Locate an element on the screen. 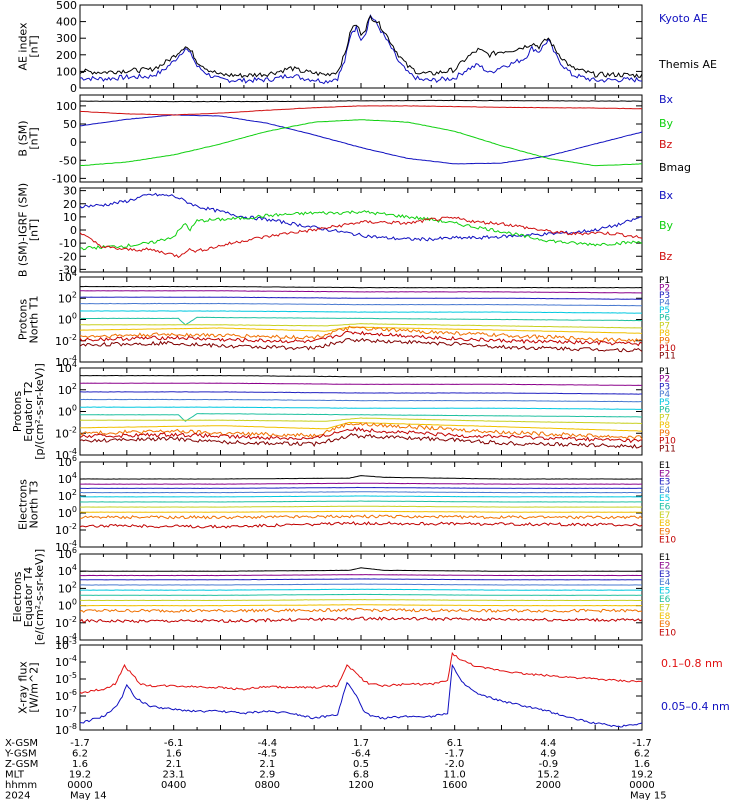  y-tick-label: 500 is located at coordinates (66, 6).